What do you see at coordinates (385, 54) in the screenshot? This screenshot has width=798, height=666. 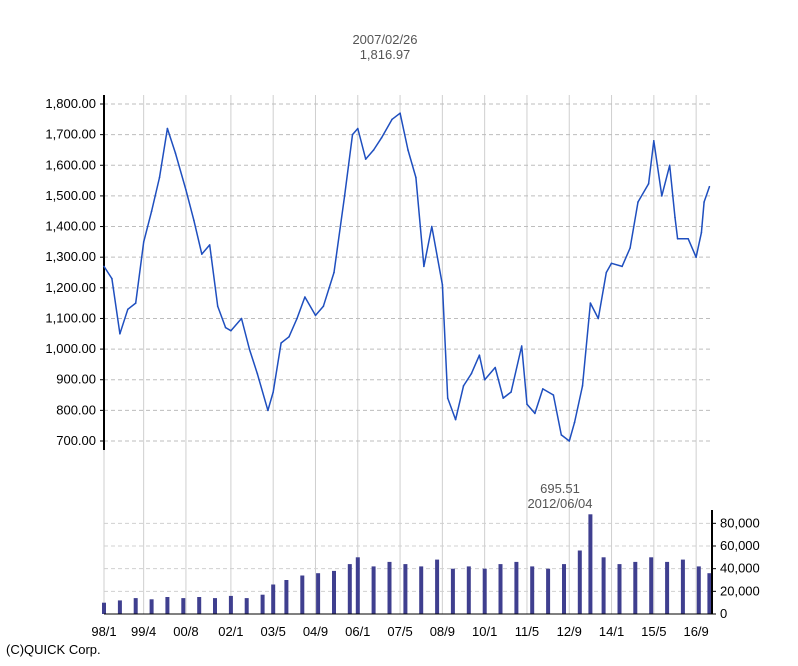 I see `annotation-high-value: 1,816.97` at bounding box center [385, 54].